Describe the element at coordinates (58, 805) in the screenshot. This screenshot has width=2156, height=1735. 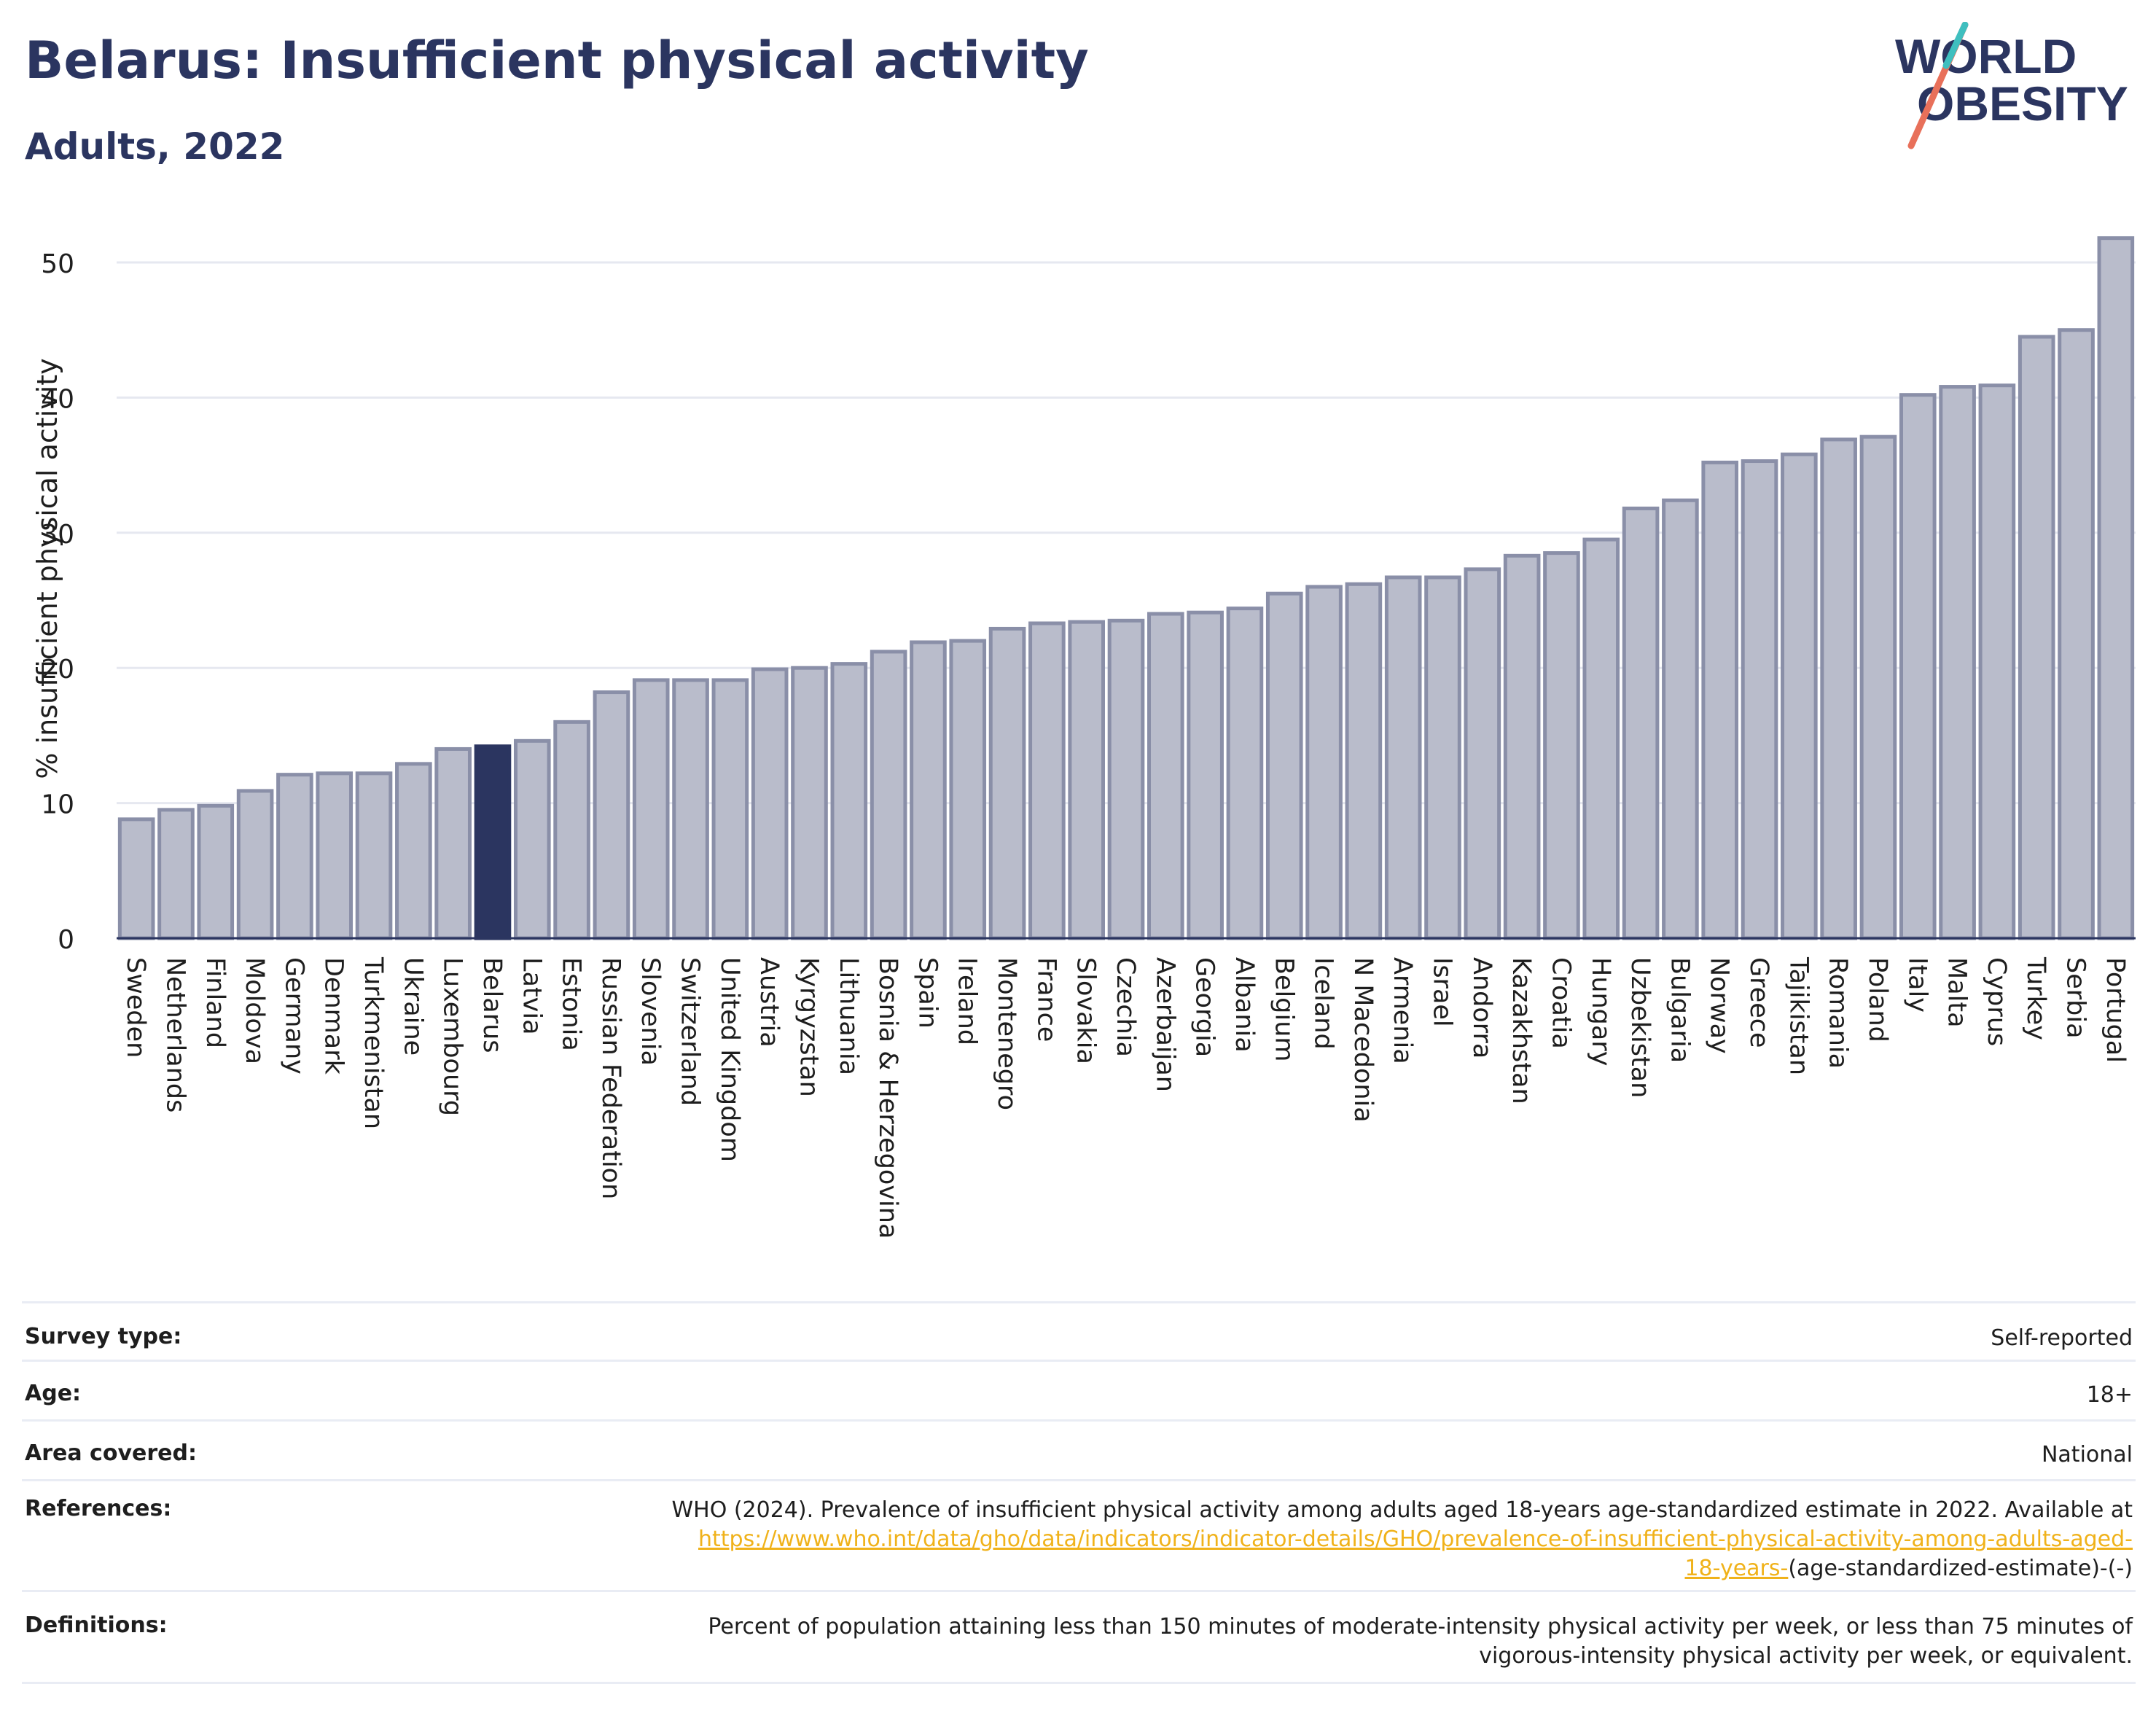
I see `y-tick-label: 10` at that location.